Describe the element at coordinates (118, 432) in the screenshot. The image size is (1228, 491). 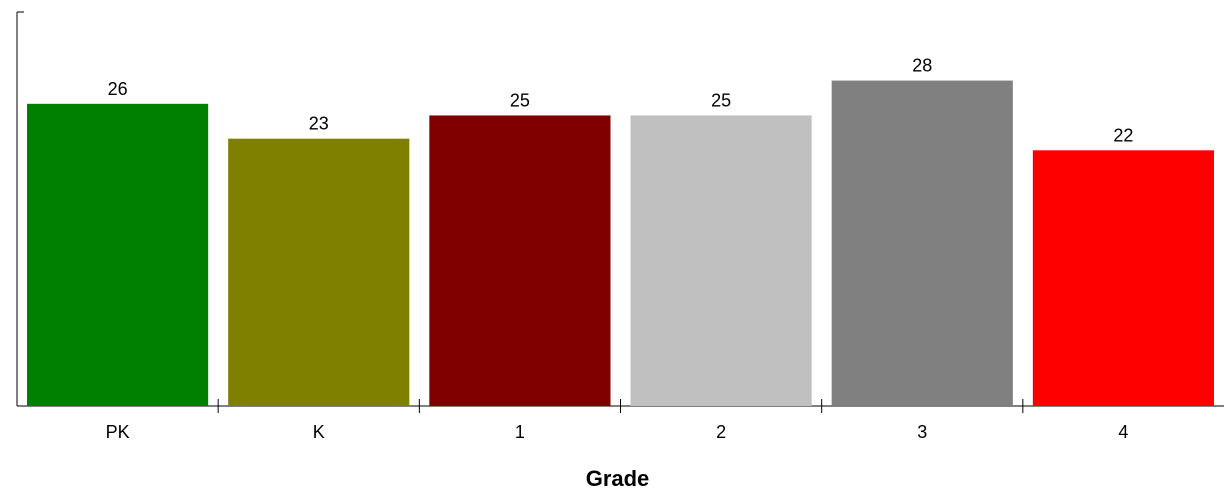
I see `x-tick-label: PK` at that location.